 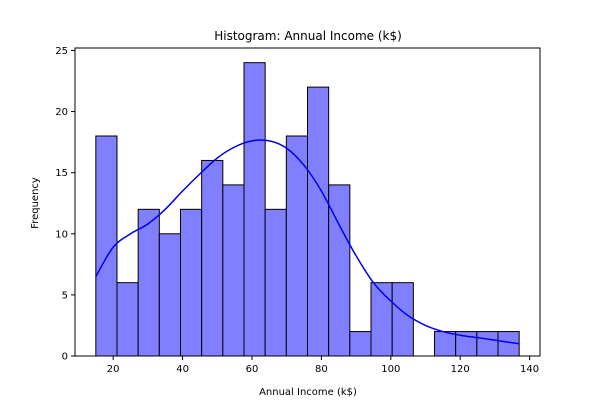 What do you see at coordinates (61, 234) in the screenshot?
I see `y-tick-label: 10` at bounding box center [61, 234].